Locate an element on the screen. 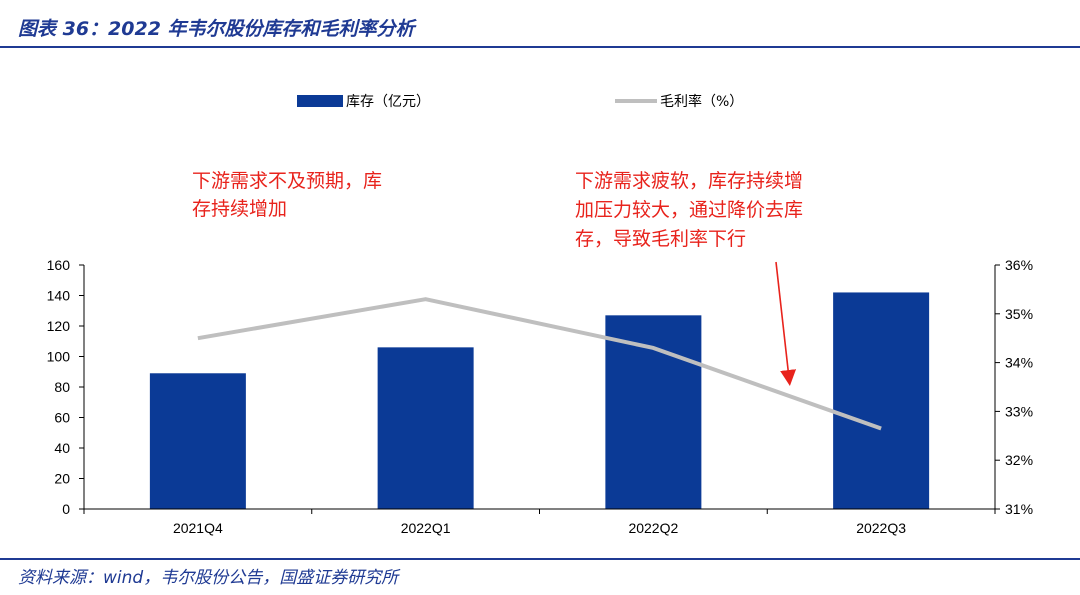 The width and height of the screenshot is (1080, 595). annotation-1-line: 存持续增加 is located at coordinates (239, 209).